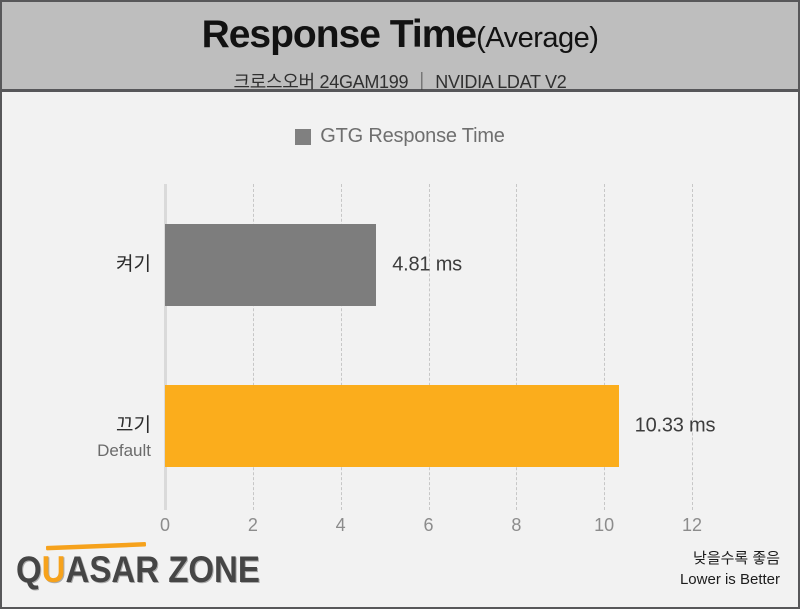 This screenshot has height=609, width=800. I want to click on x-tick-label: 10, so click(604, 525).